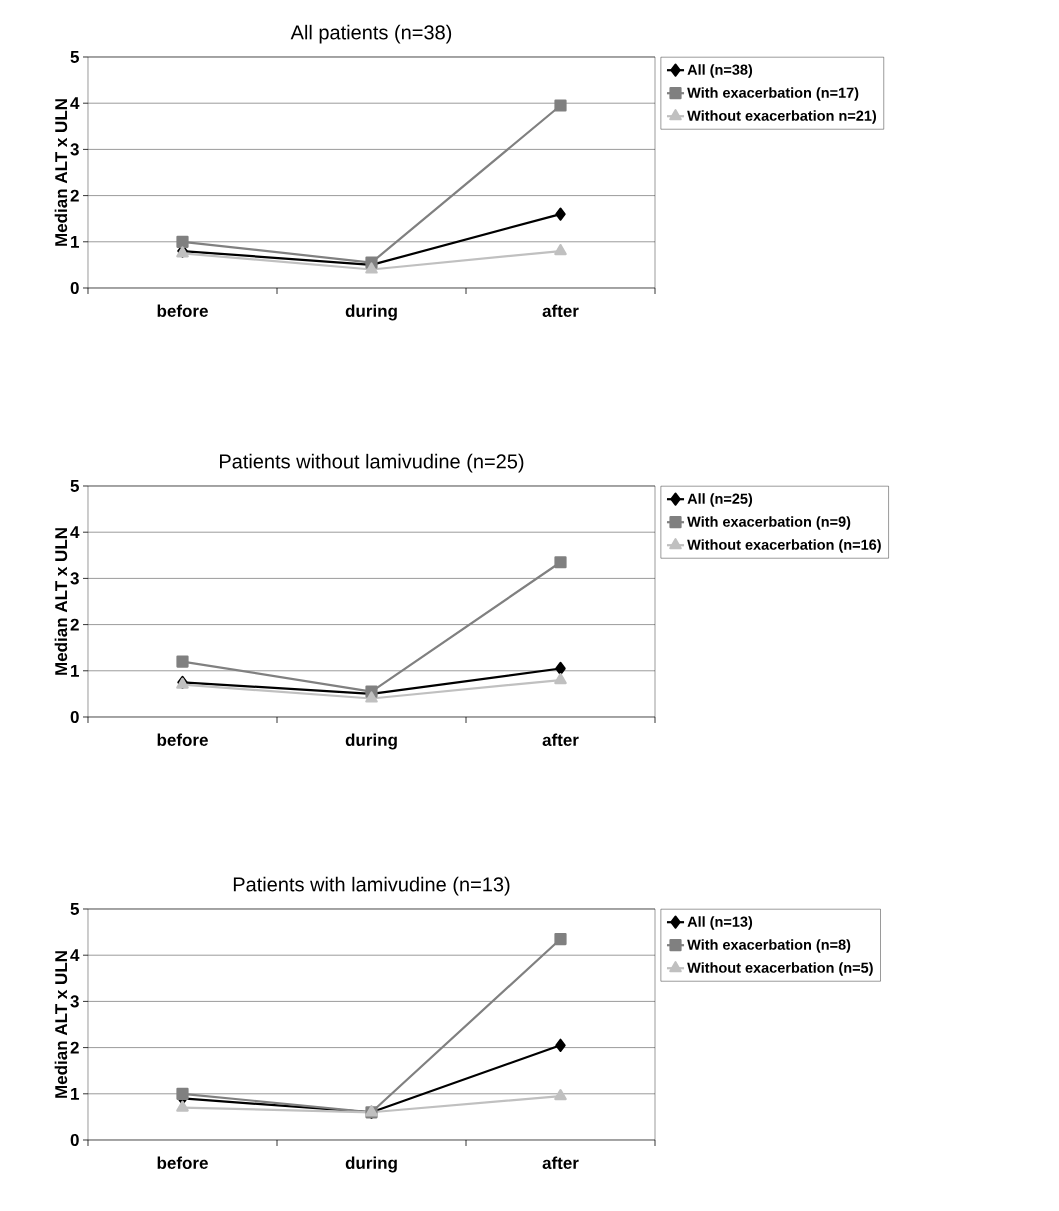 Image resolution: width=1059 pixels, height=1211 pixels. Describe the element at coordinates (769, 523) in the screenshot. I see `legend-label: With exacerbation (n=9)` at that location.